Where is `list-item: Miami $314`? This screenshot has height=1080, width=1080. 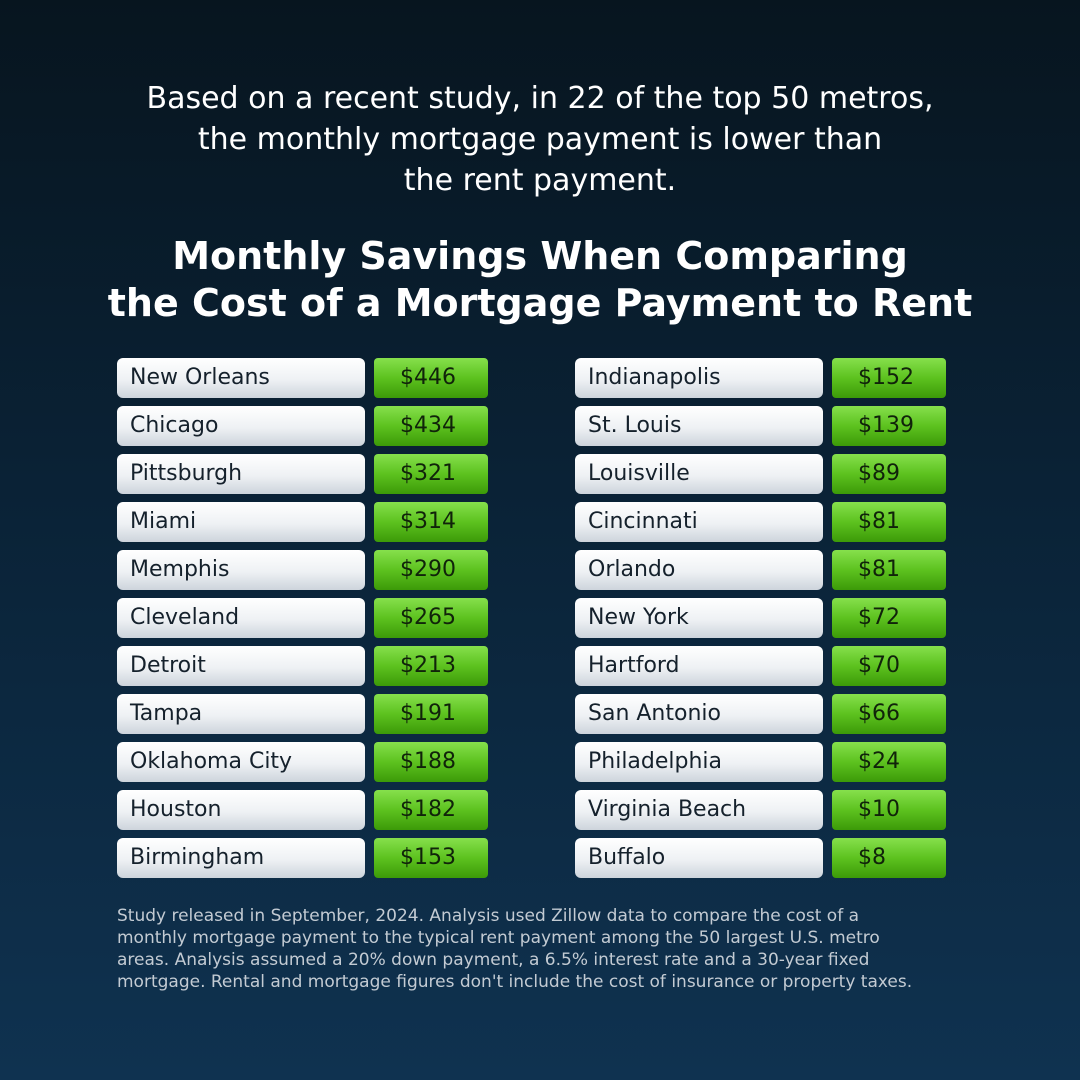
list-item: Miami $314 is located at coordinates (307, 523).